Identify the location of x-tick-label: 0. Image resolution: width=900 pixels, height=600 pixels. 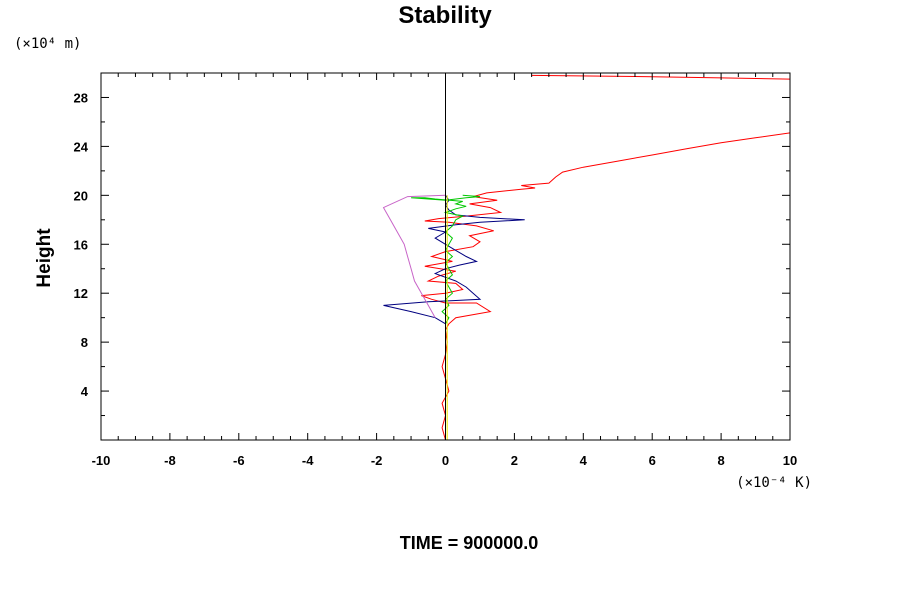
(445, 460).